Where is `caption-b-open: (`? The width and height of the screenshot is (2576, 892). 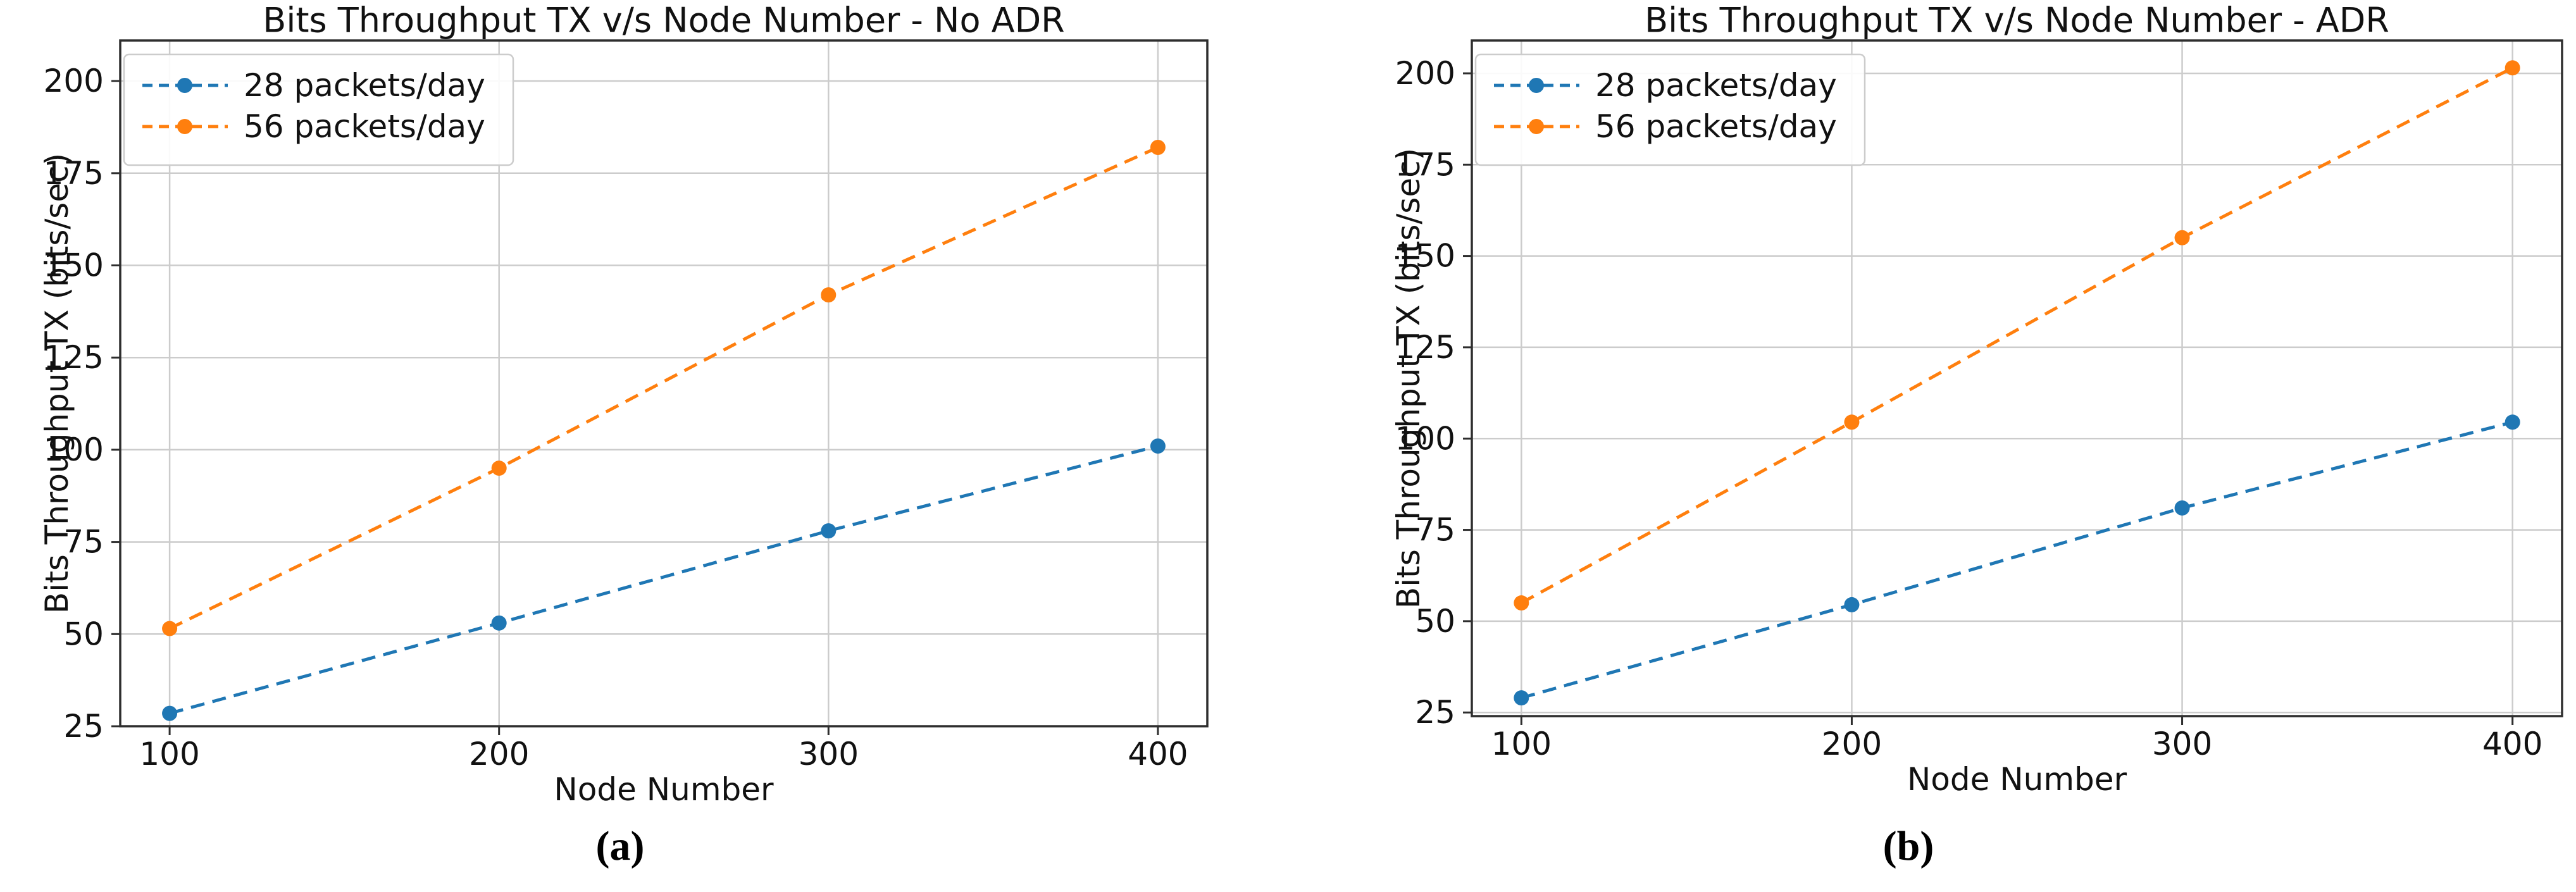
caption-b-open: ( is located at coordinates (1889, 846).